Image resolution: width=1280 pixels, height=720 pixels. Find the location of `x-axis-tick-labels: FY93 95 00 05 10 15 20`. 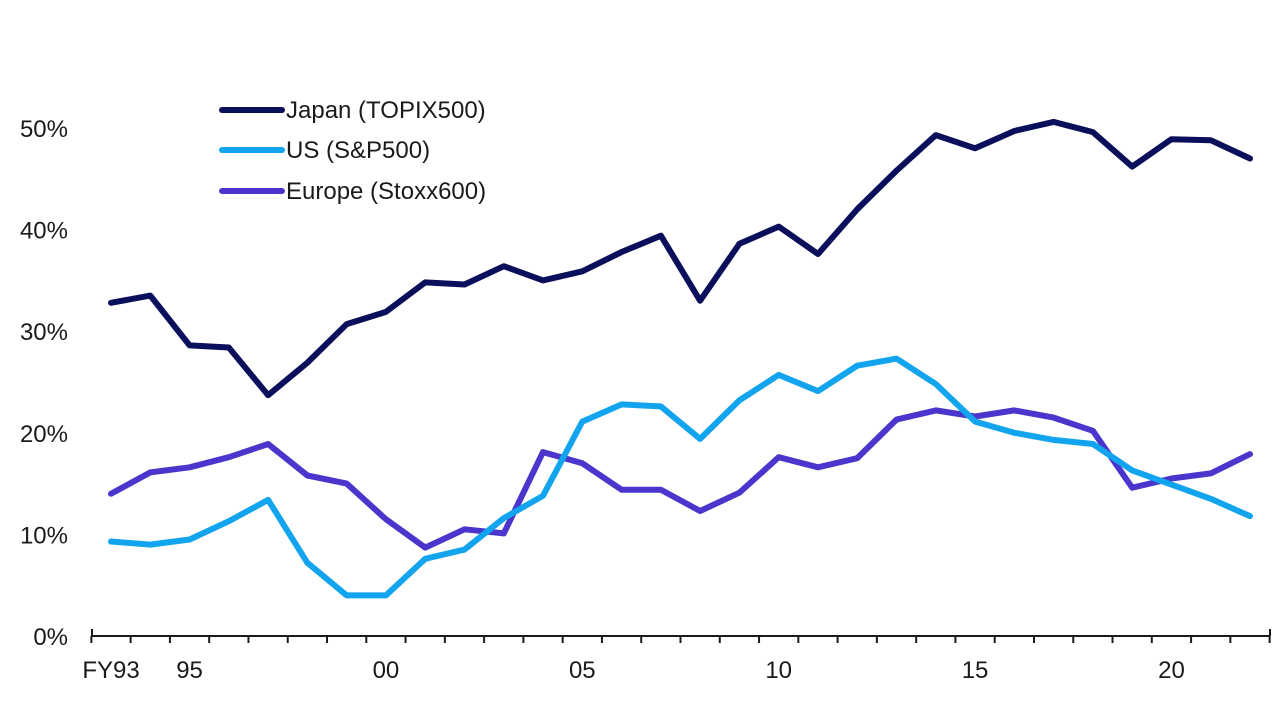

x-axis-tick-labels: FY93 95 00 05 10 15 20 is located at coordinates (633, 670).